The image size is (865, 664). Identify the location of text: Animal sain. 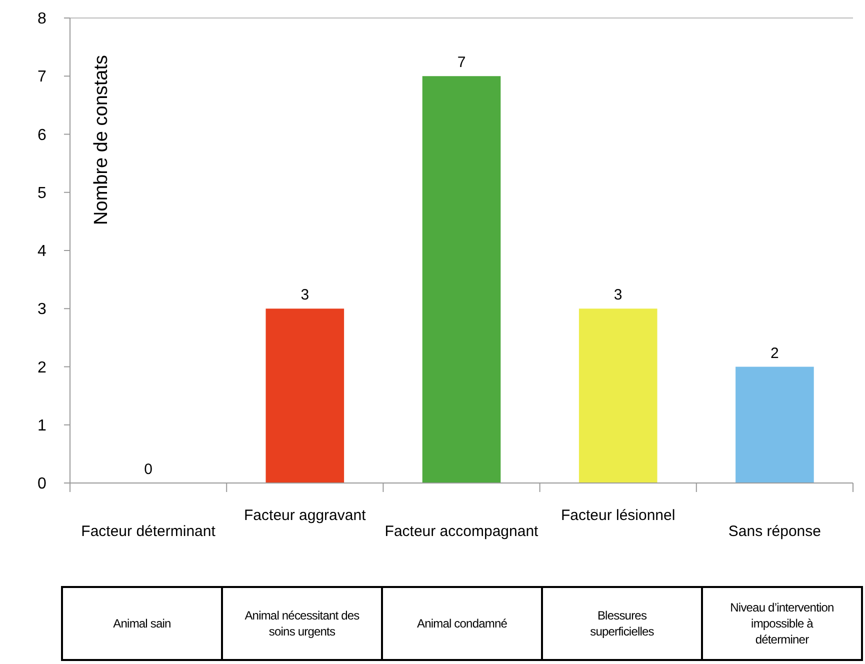
(142, 623).